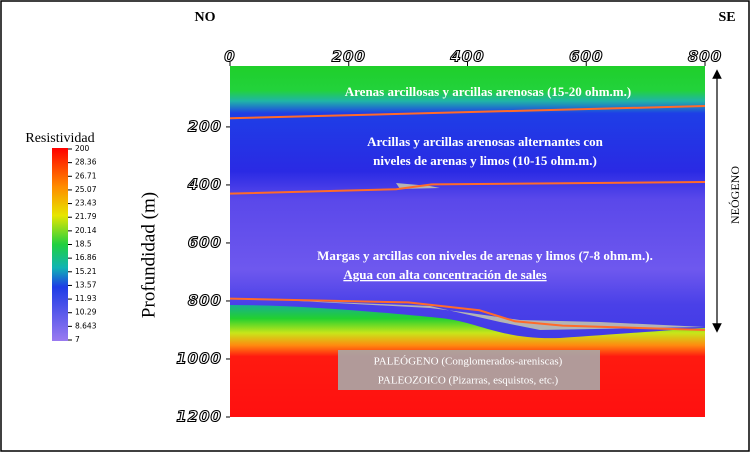  Describe the element at coordinates (86, 203) in the screenshot. I see `colorbar-tick-label: 23.43` at that location.